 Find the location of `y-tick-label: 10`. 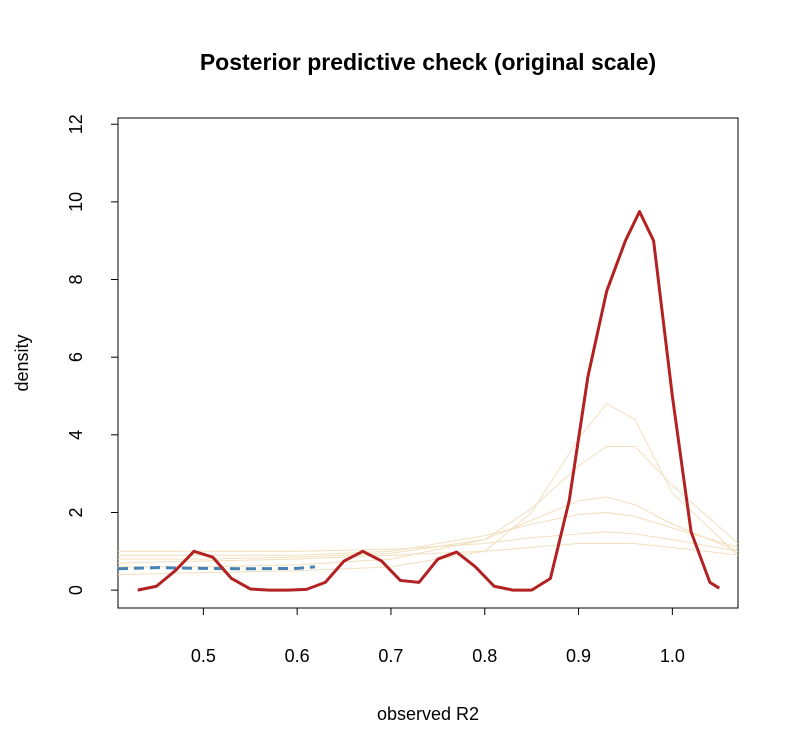

y-tick-label: 10 is located at coordinates (76, 202).